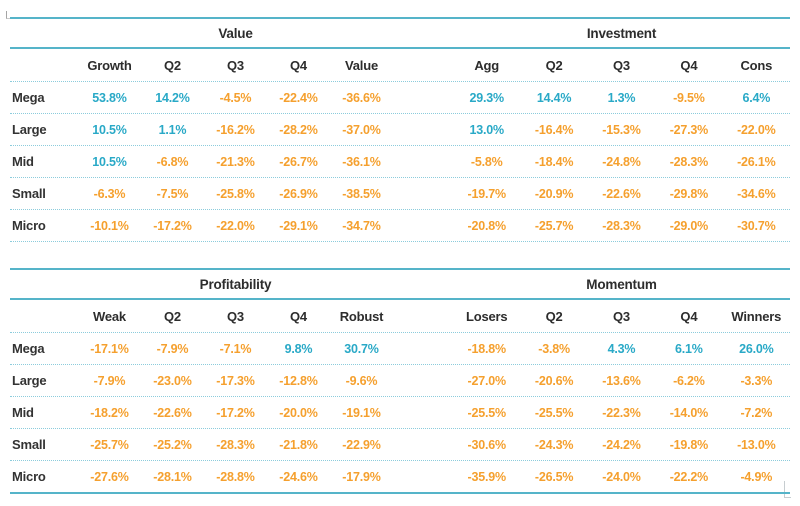  Describe the element at coordinates (235, 161) in the screenshot. I see `value-cell: -21.3%` at that location.